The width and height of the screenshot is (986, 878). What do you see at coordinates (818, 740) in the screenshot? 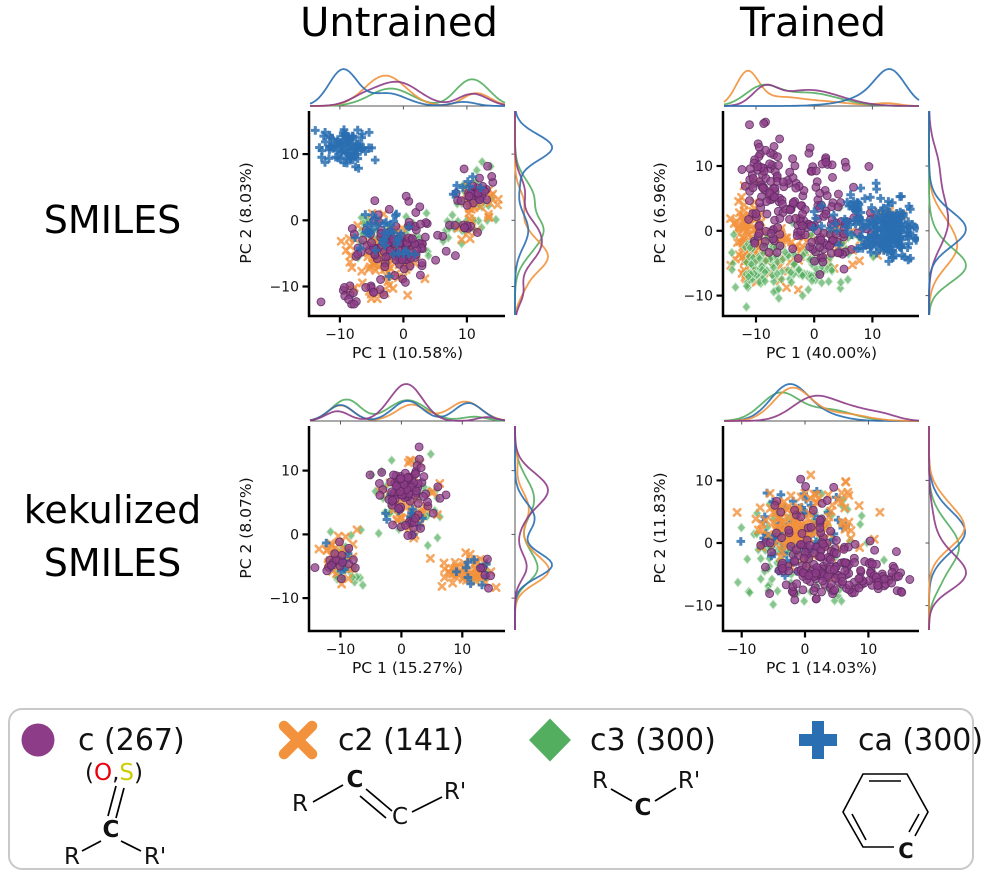
I see `plus-marker-icon` at bounding box center [818, 740].